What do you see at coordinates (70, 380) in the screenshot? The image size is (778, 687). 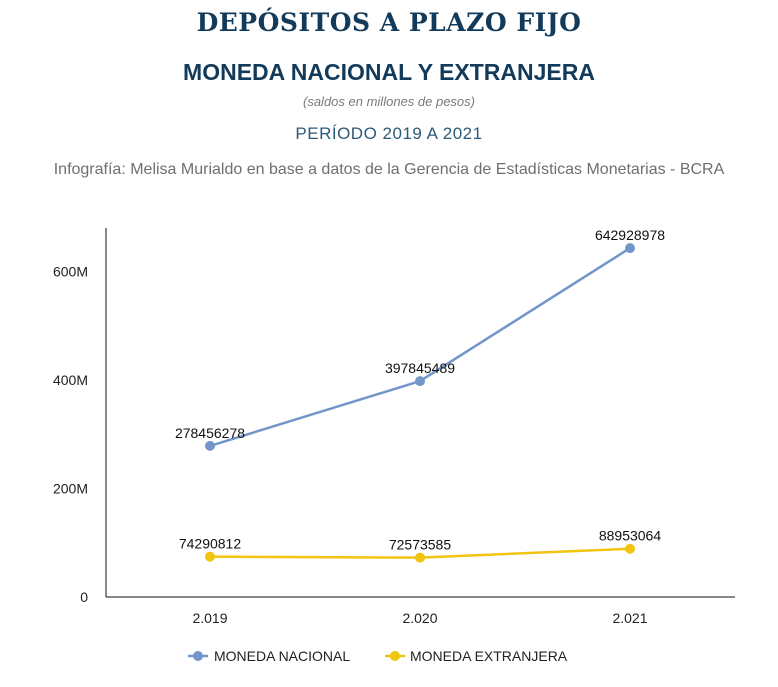 I see `y-tick-label: 400M` at bounding box center [70, 380].